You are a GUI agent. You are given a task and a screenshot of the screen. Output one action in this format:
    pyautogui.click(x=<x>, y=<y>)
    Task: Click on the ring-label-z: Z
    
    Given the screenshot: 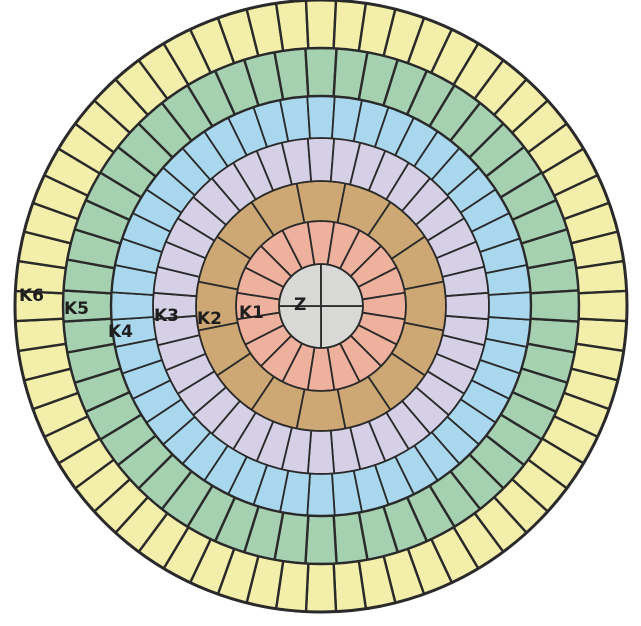 What is the action you would take?
    pyautogui.click(x=300, y=305)
    